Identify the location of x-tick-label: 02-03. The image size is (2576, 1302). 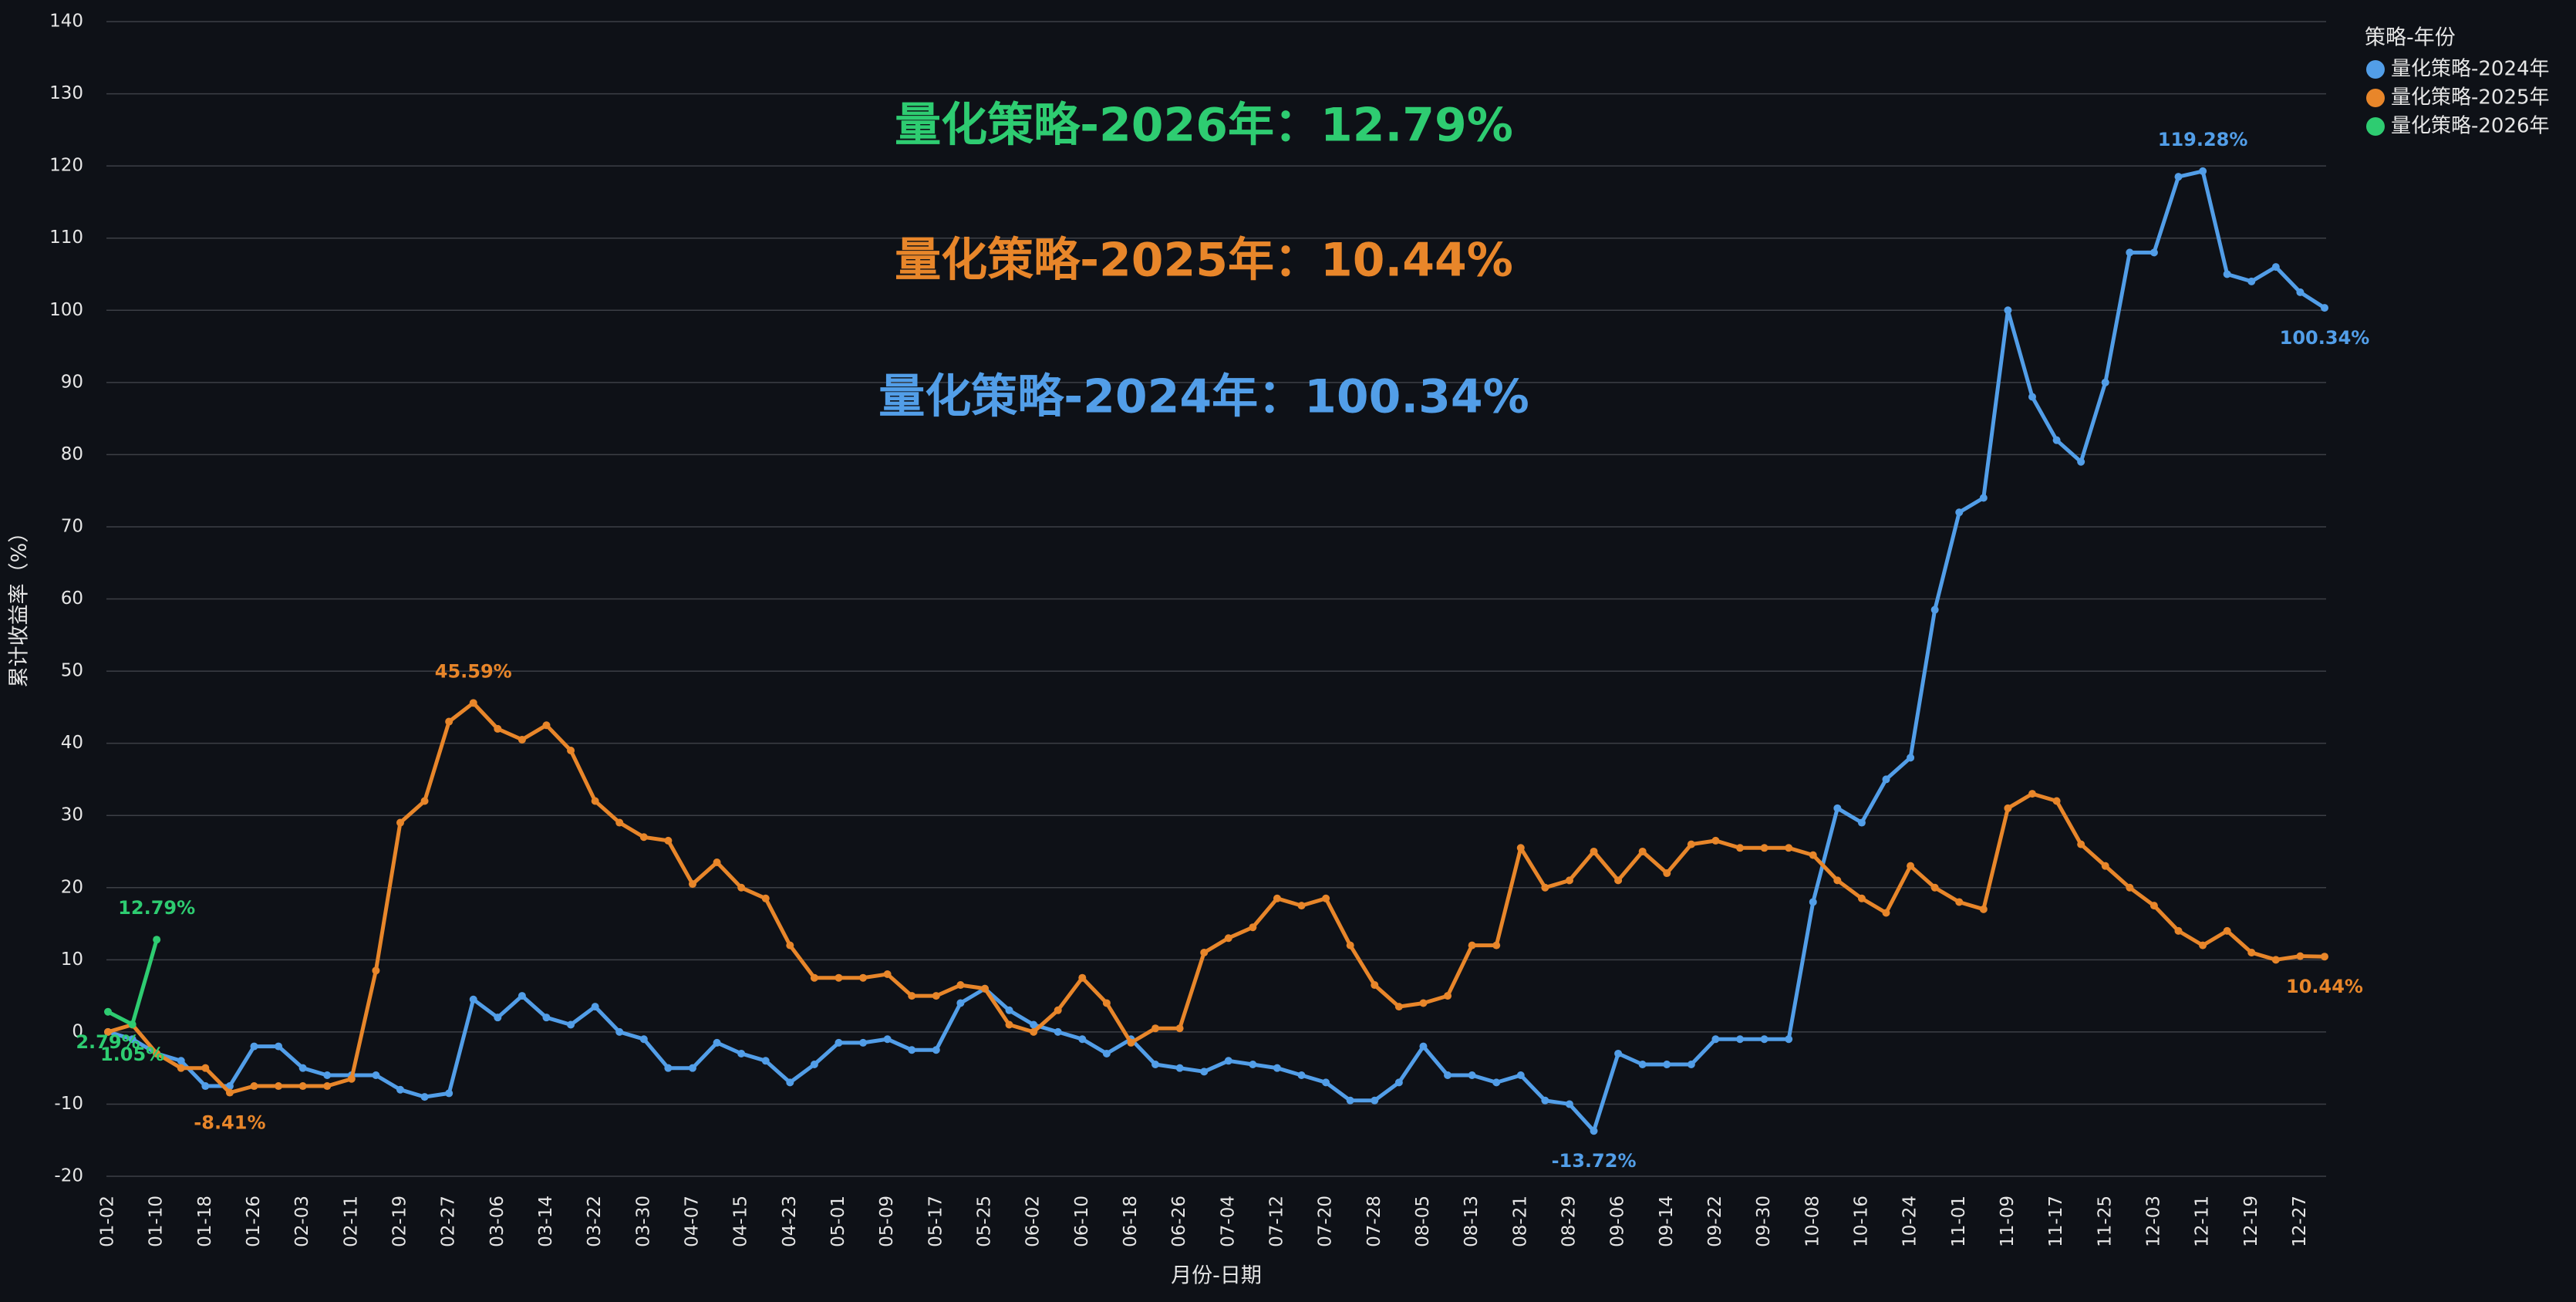
(302, 1222).